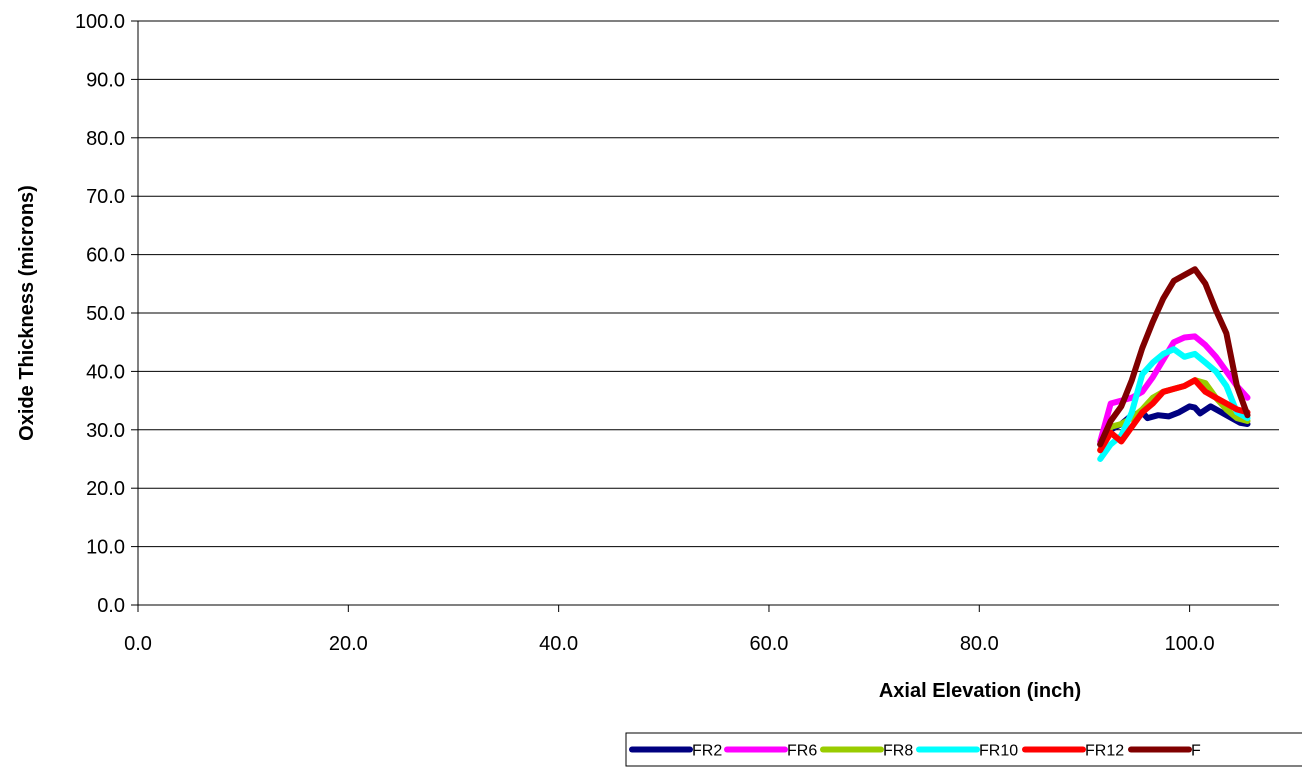  I want to click on y-tick-label: 20.0, so click(105, 489).